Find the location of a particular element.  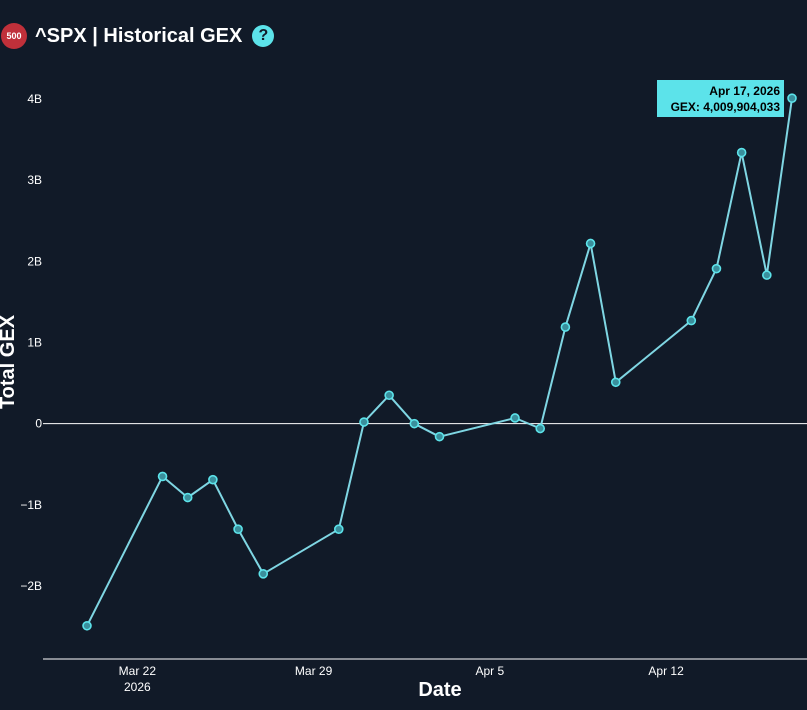

x-tick-year-label: 2026 is located at coordinates (137, 687).